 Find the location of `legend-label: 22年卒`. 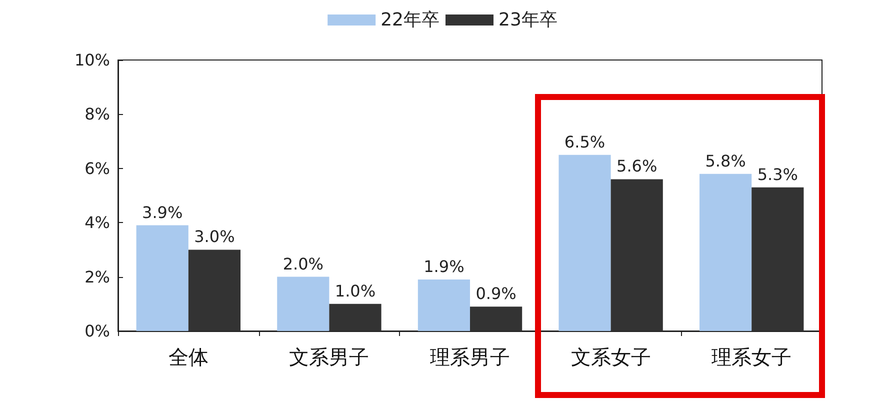

legend-label: 22年卒 is located at coordinates (410, 20).